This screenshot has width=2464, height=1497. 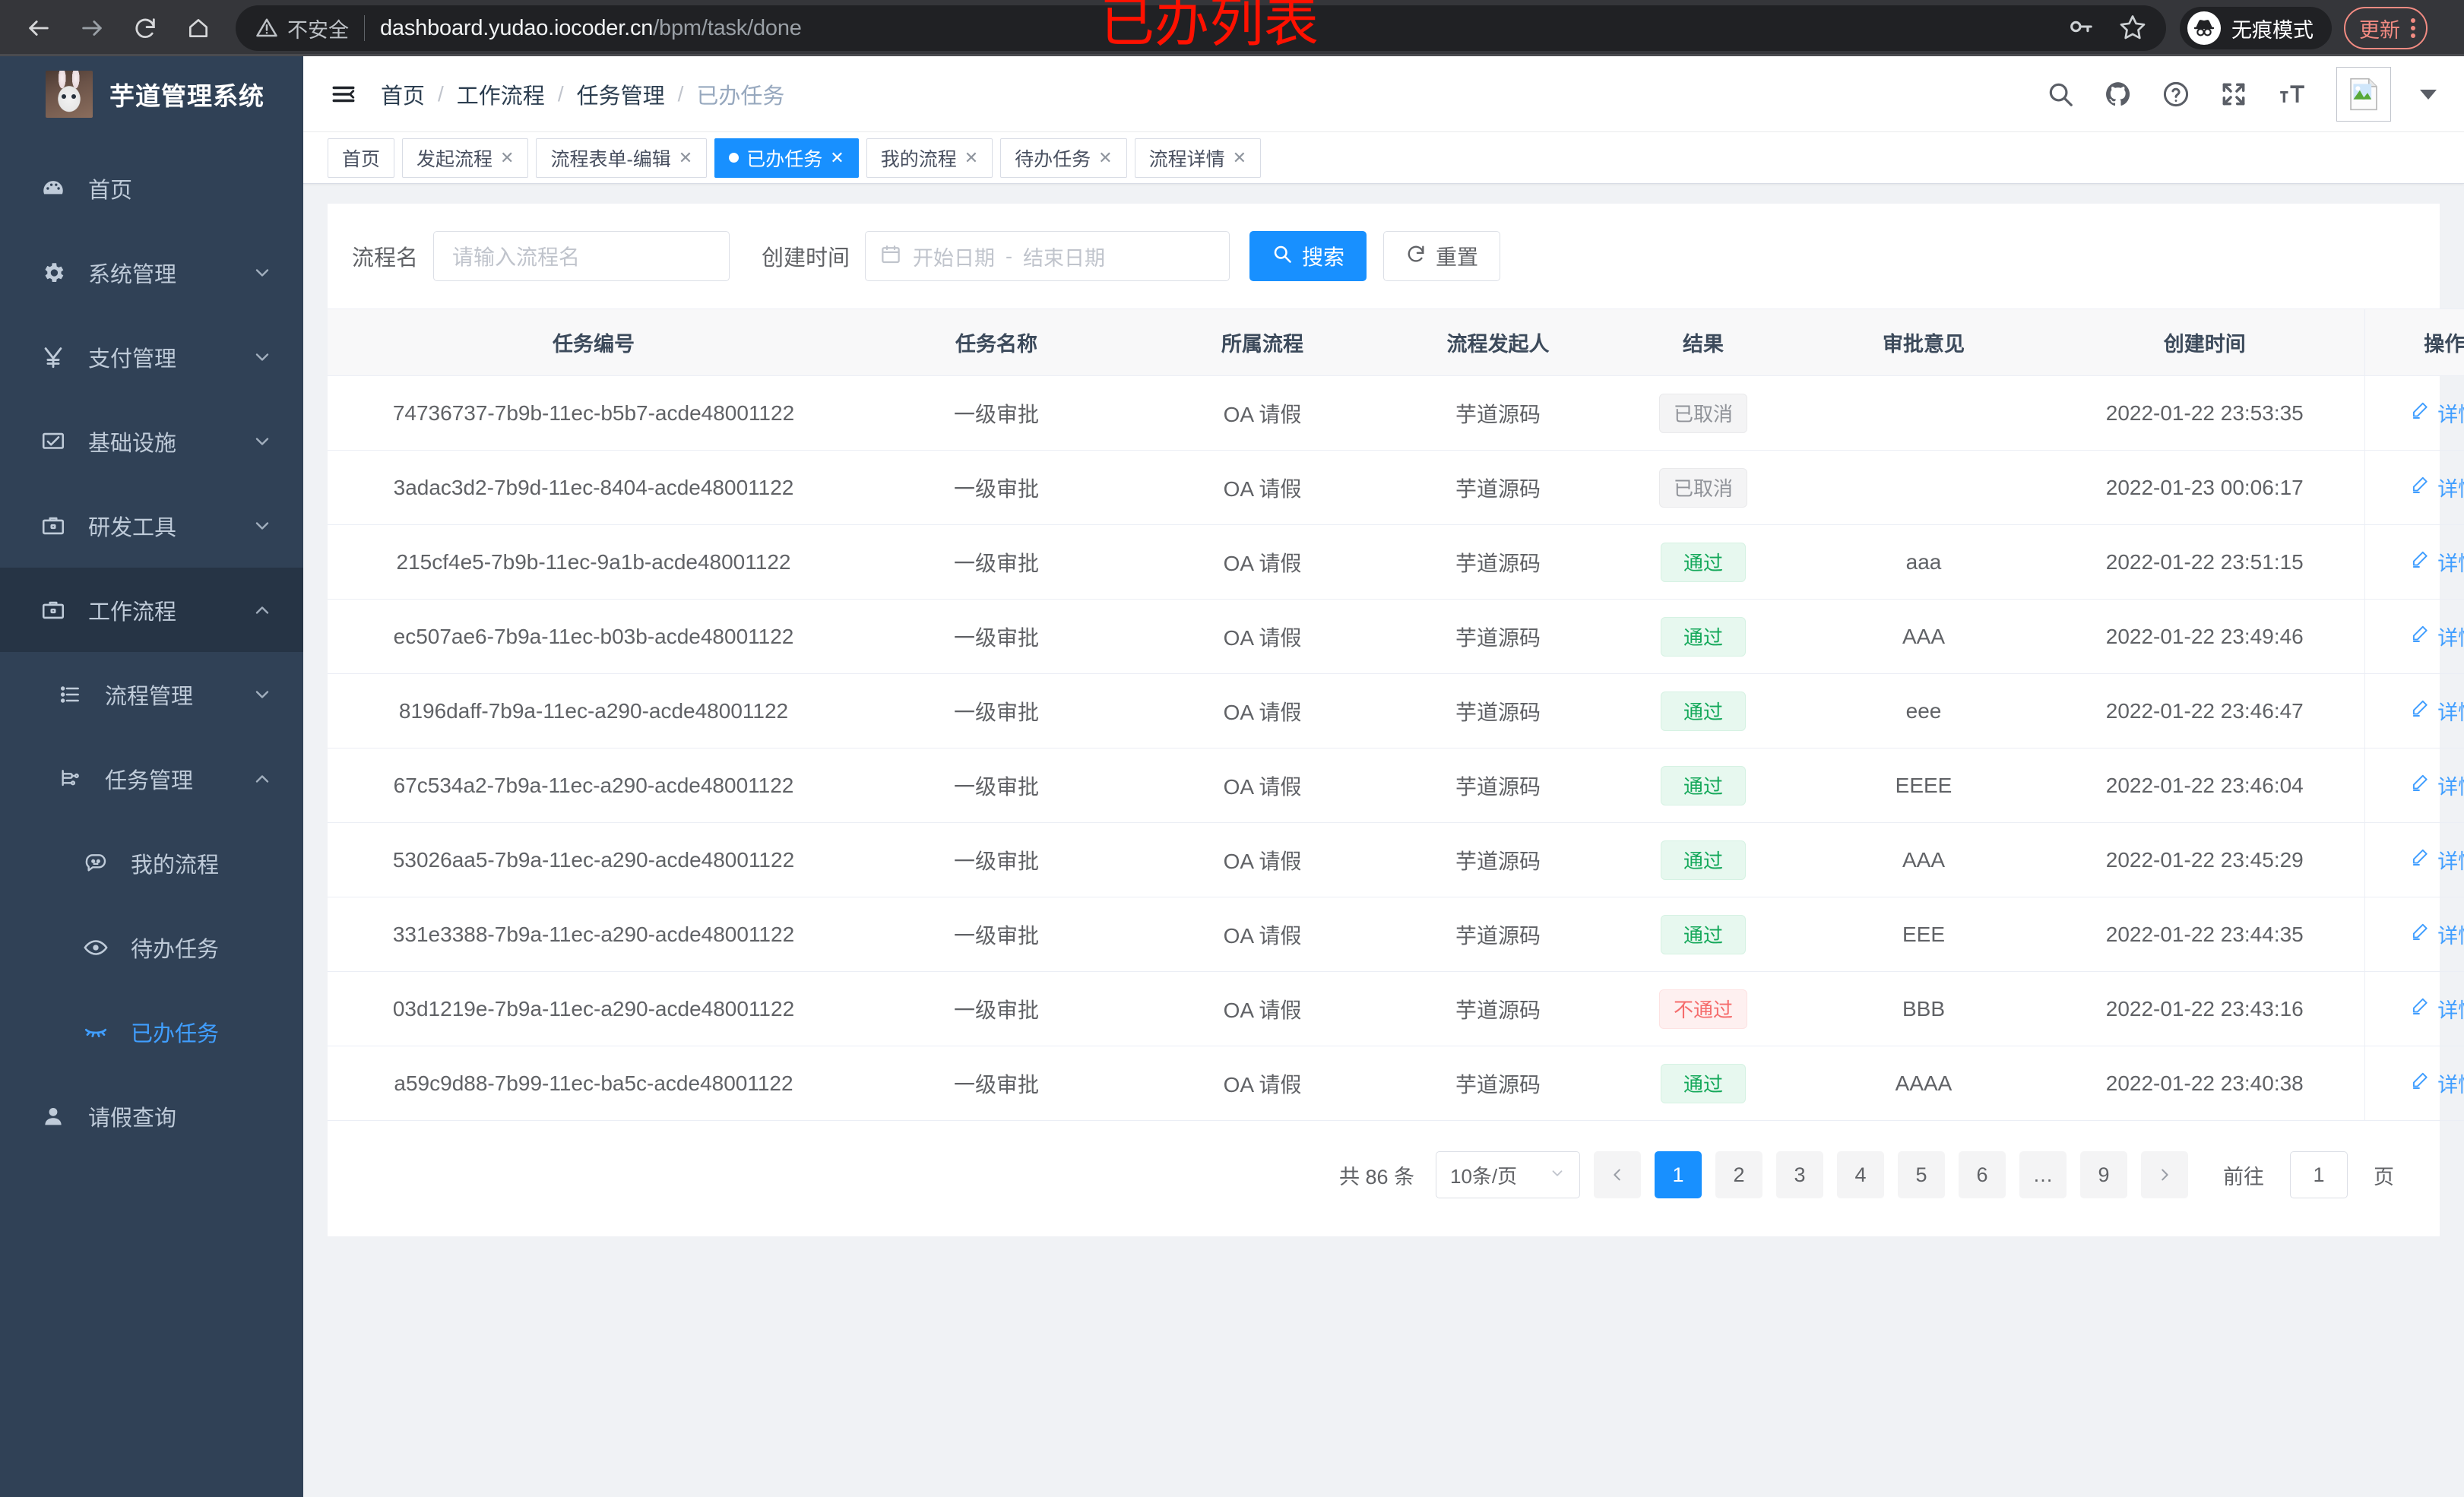 I want to click on column-header-actions: 操作, so click(x=2414, y=342).